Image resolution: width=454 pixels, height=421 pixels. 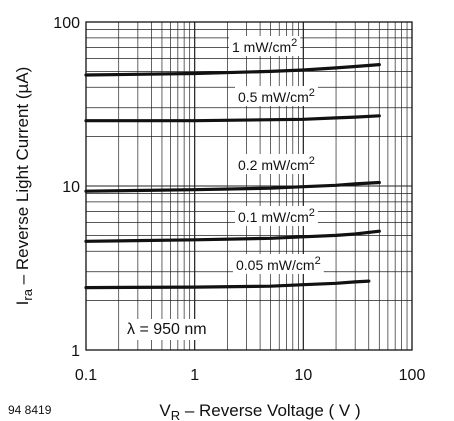 What do you see at coordinates (303, 375) in the screenshot?
I see `x-tick-label: 10` at bounding box center [303, 375].